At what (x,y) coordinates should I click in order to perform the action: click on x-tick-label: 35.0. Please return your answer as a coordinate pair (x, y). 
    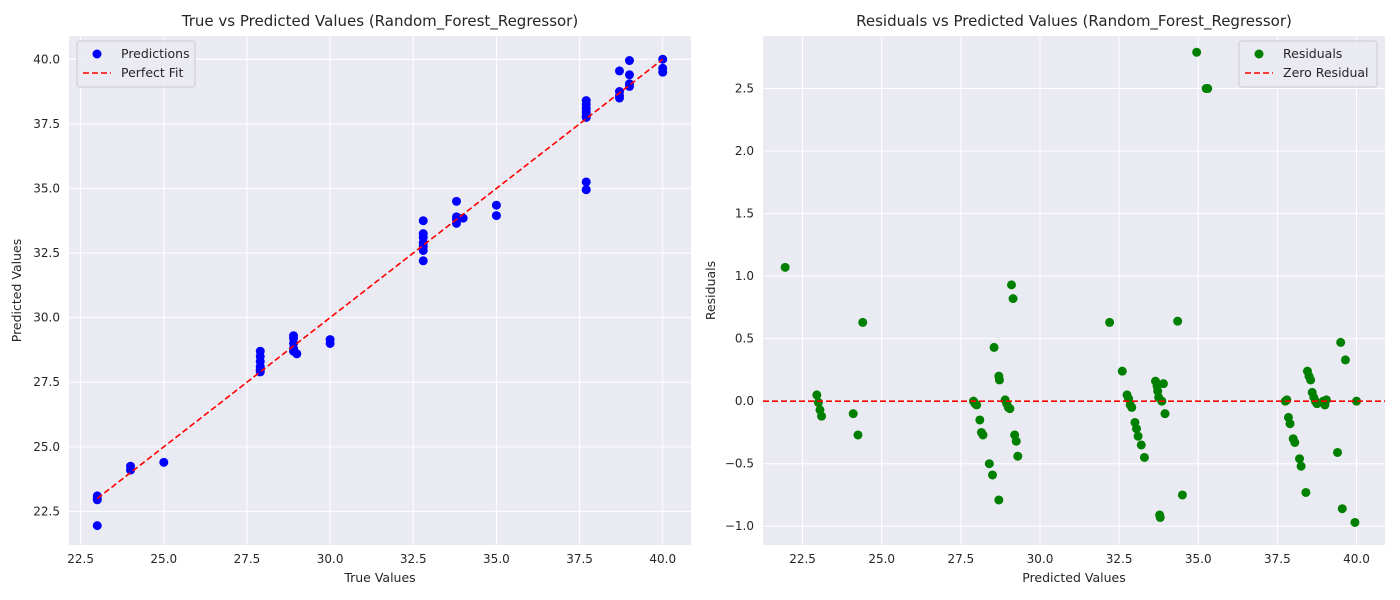
    Looking at the image, I should click on (496, 559).